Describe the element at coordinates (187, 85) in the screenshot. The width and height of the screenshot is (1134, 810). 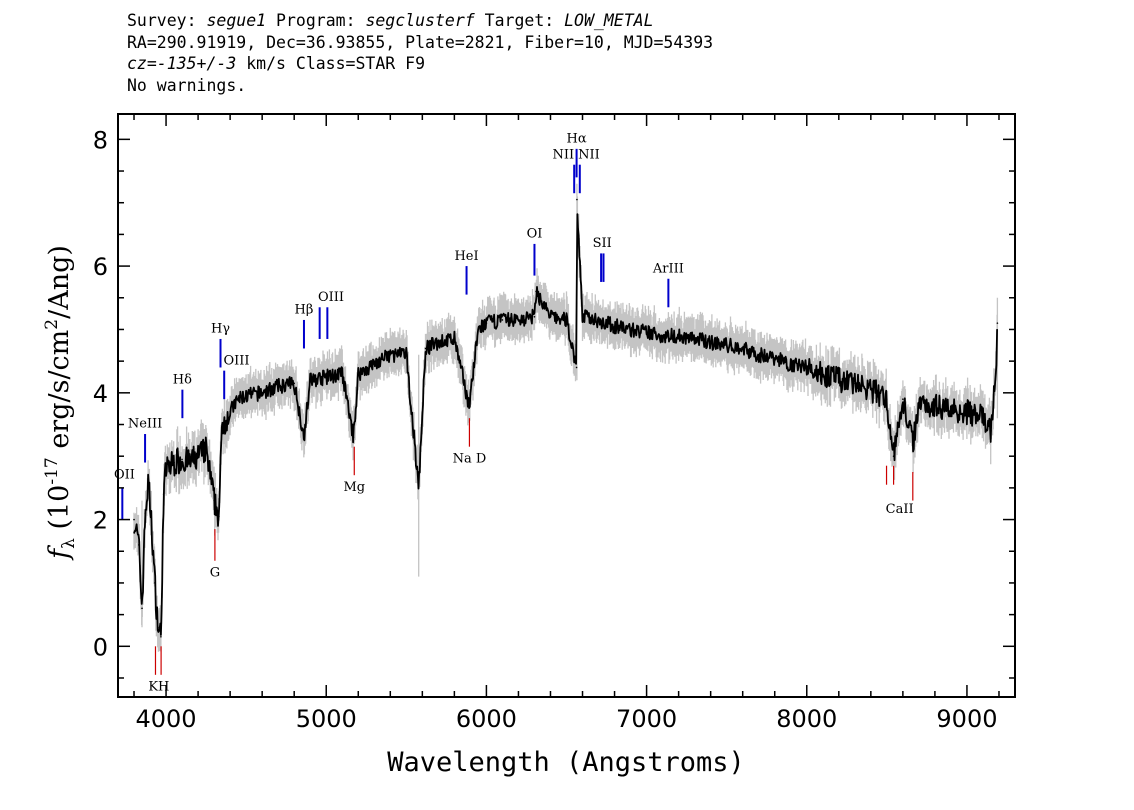
I see `header-line-warnings: No warnings.` at that location.